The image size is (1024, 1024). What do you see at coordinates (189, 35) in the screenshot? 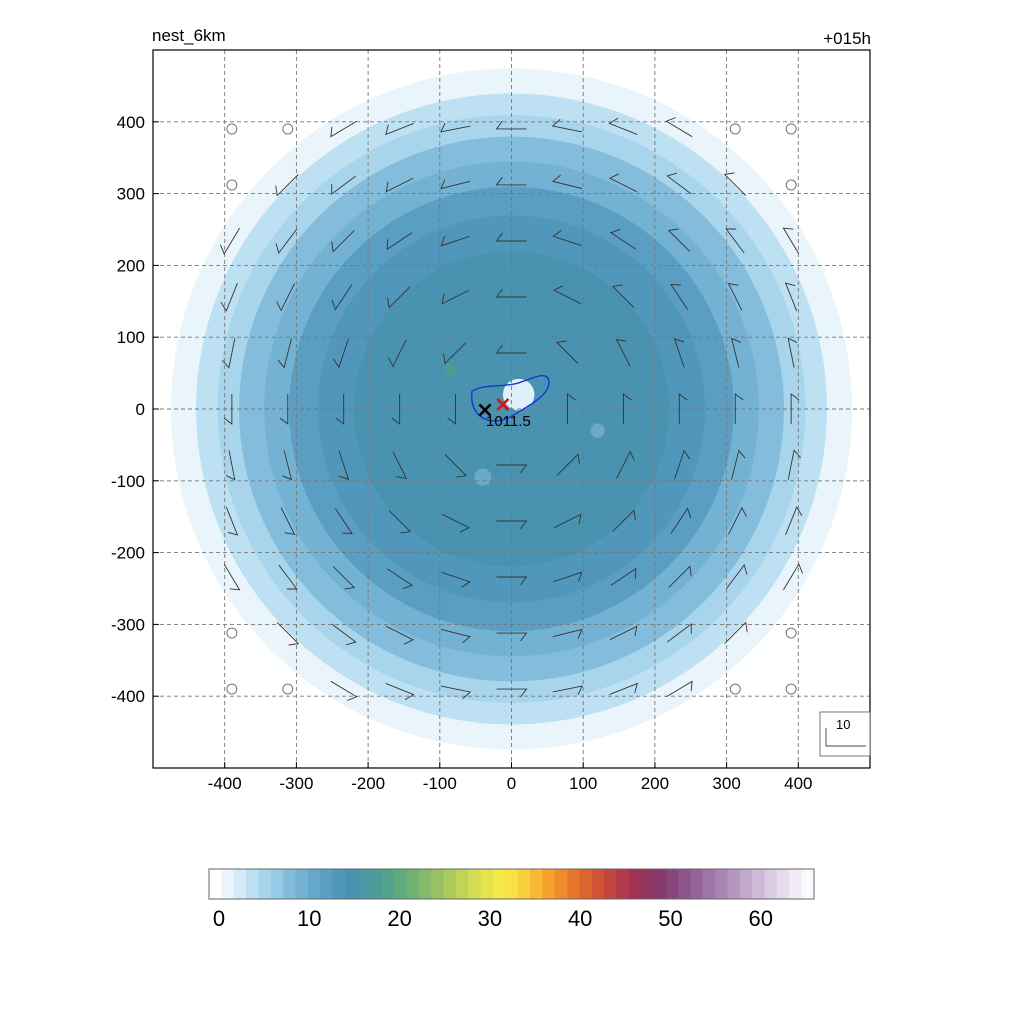
I see `title-left: nest_6km` at bounding box center [189, 35].